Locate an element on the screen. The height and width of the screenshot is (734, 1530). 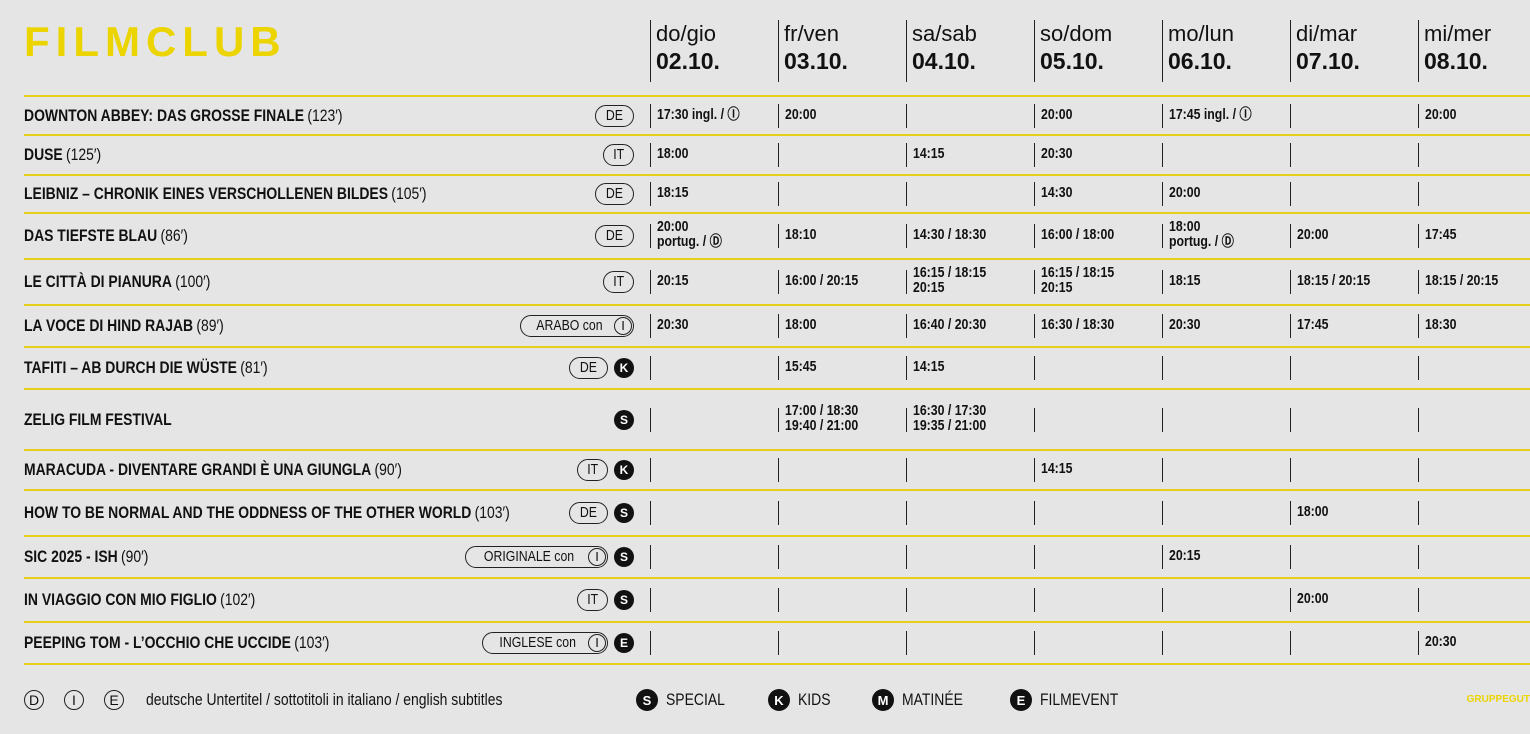
film-name: SIC 2025 - ISH is located at coordinates (71, 556).